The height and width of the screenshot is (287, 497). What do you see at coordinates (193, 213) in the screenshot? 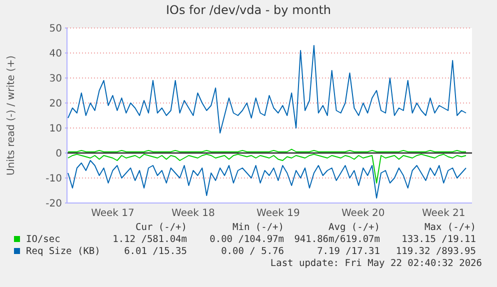
I see `x-tick-label: Week 18` at bounding box center [193, 213].